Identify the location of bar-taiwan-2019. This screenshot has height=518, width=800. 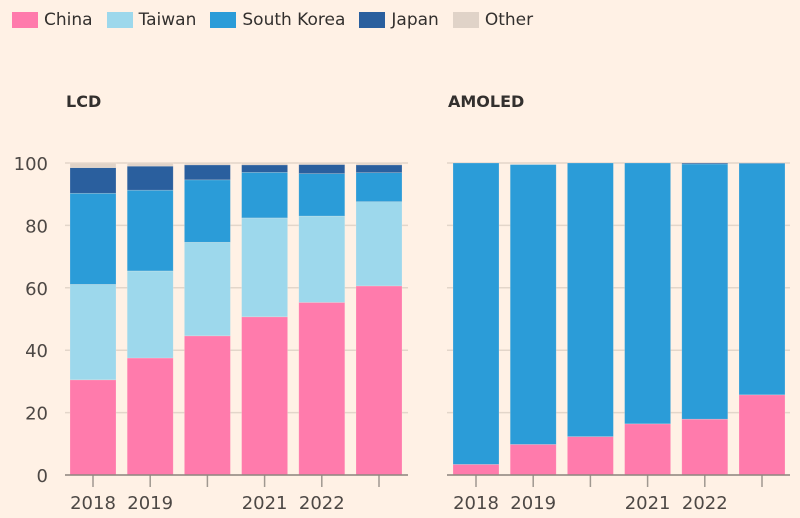
(150, 314).